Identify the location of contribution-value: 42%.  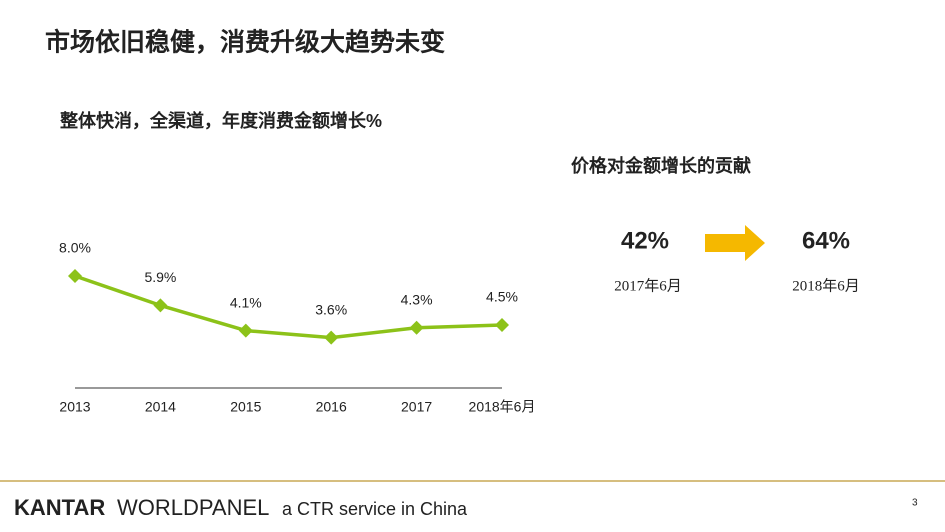
(645, 240).